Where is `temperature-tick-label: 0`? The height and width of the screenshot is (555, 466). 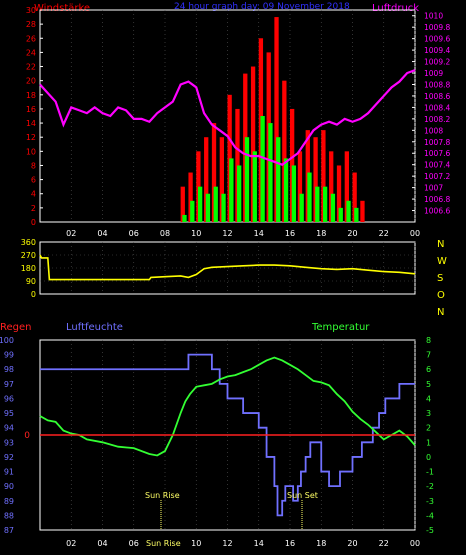 temperature-tick-label: 0 is located at coordinates (428, 457).